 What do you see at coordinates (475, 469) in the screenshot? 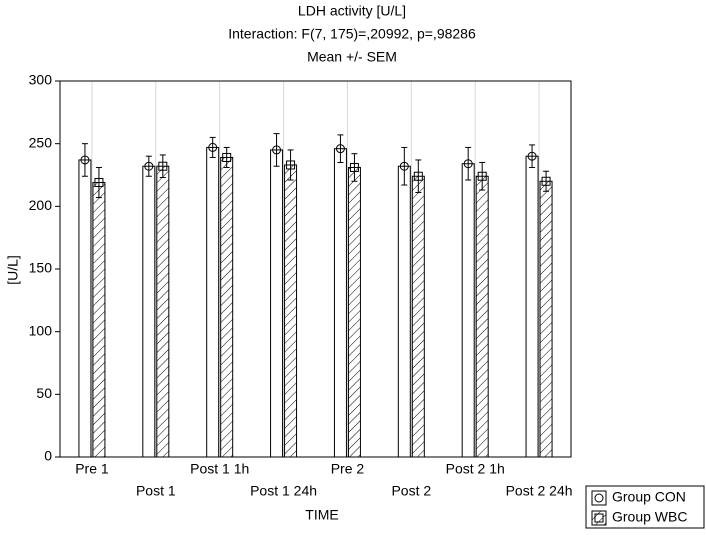
I see `x-tick-label: Post 2 1h` at bounding box center [475, 469].